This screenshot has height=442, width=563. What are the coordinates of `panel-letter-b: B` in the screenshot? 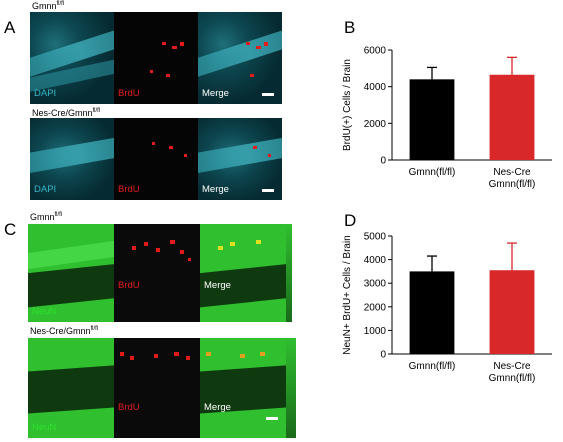 It's located at (350, 27).